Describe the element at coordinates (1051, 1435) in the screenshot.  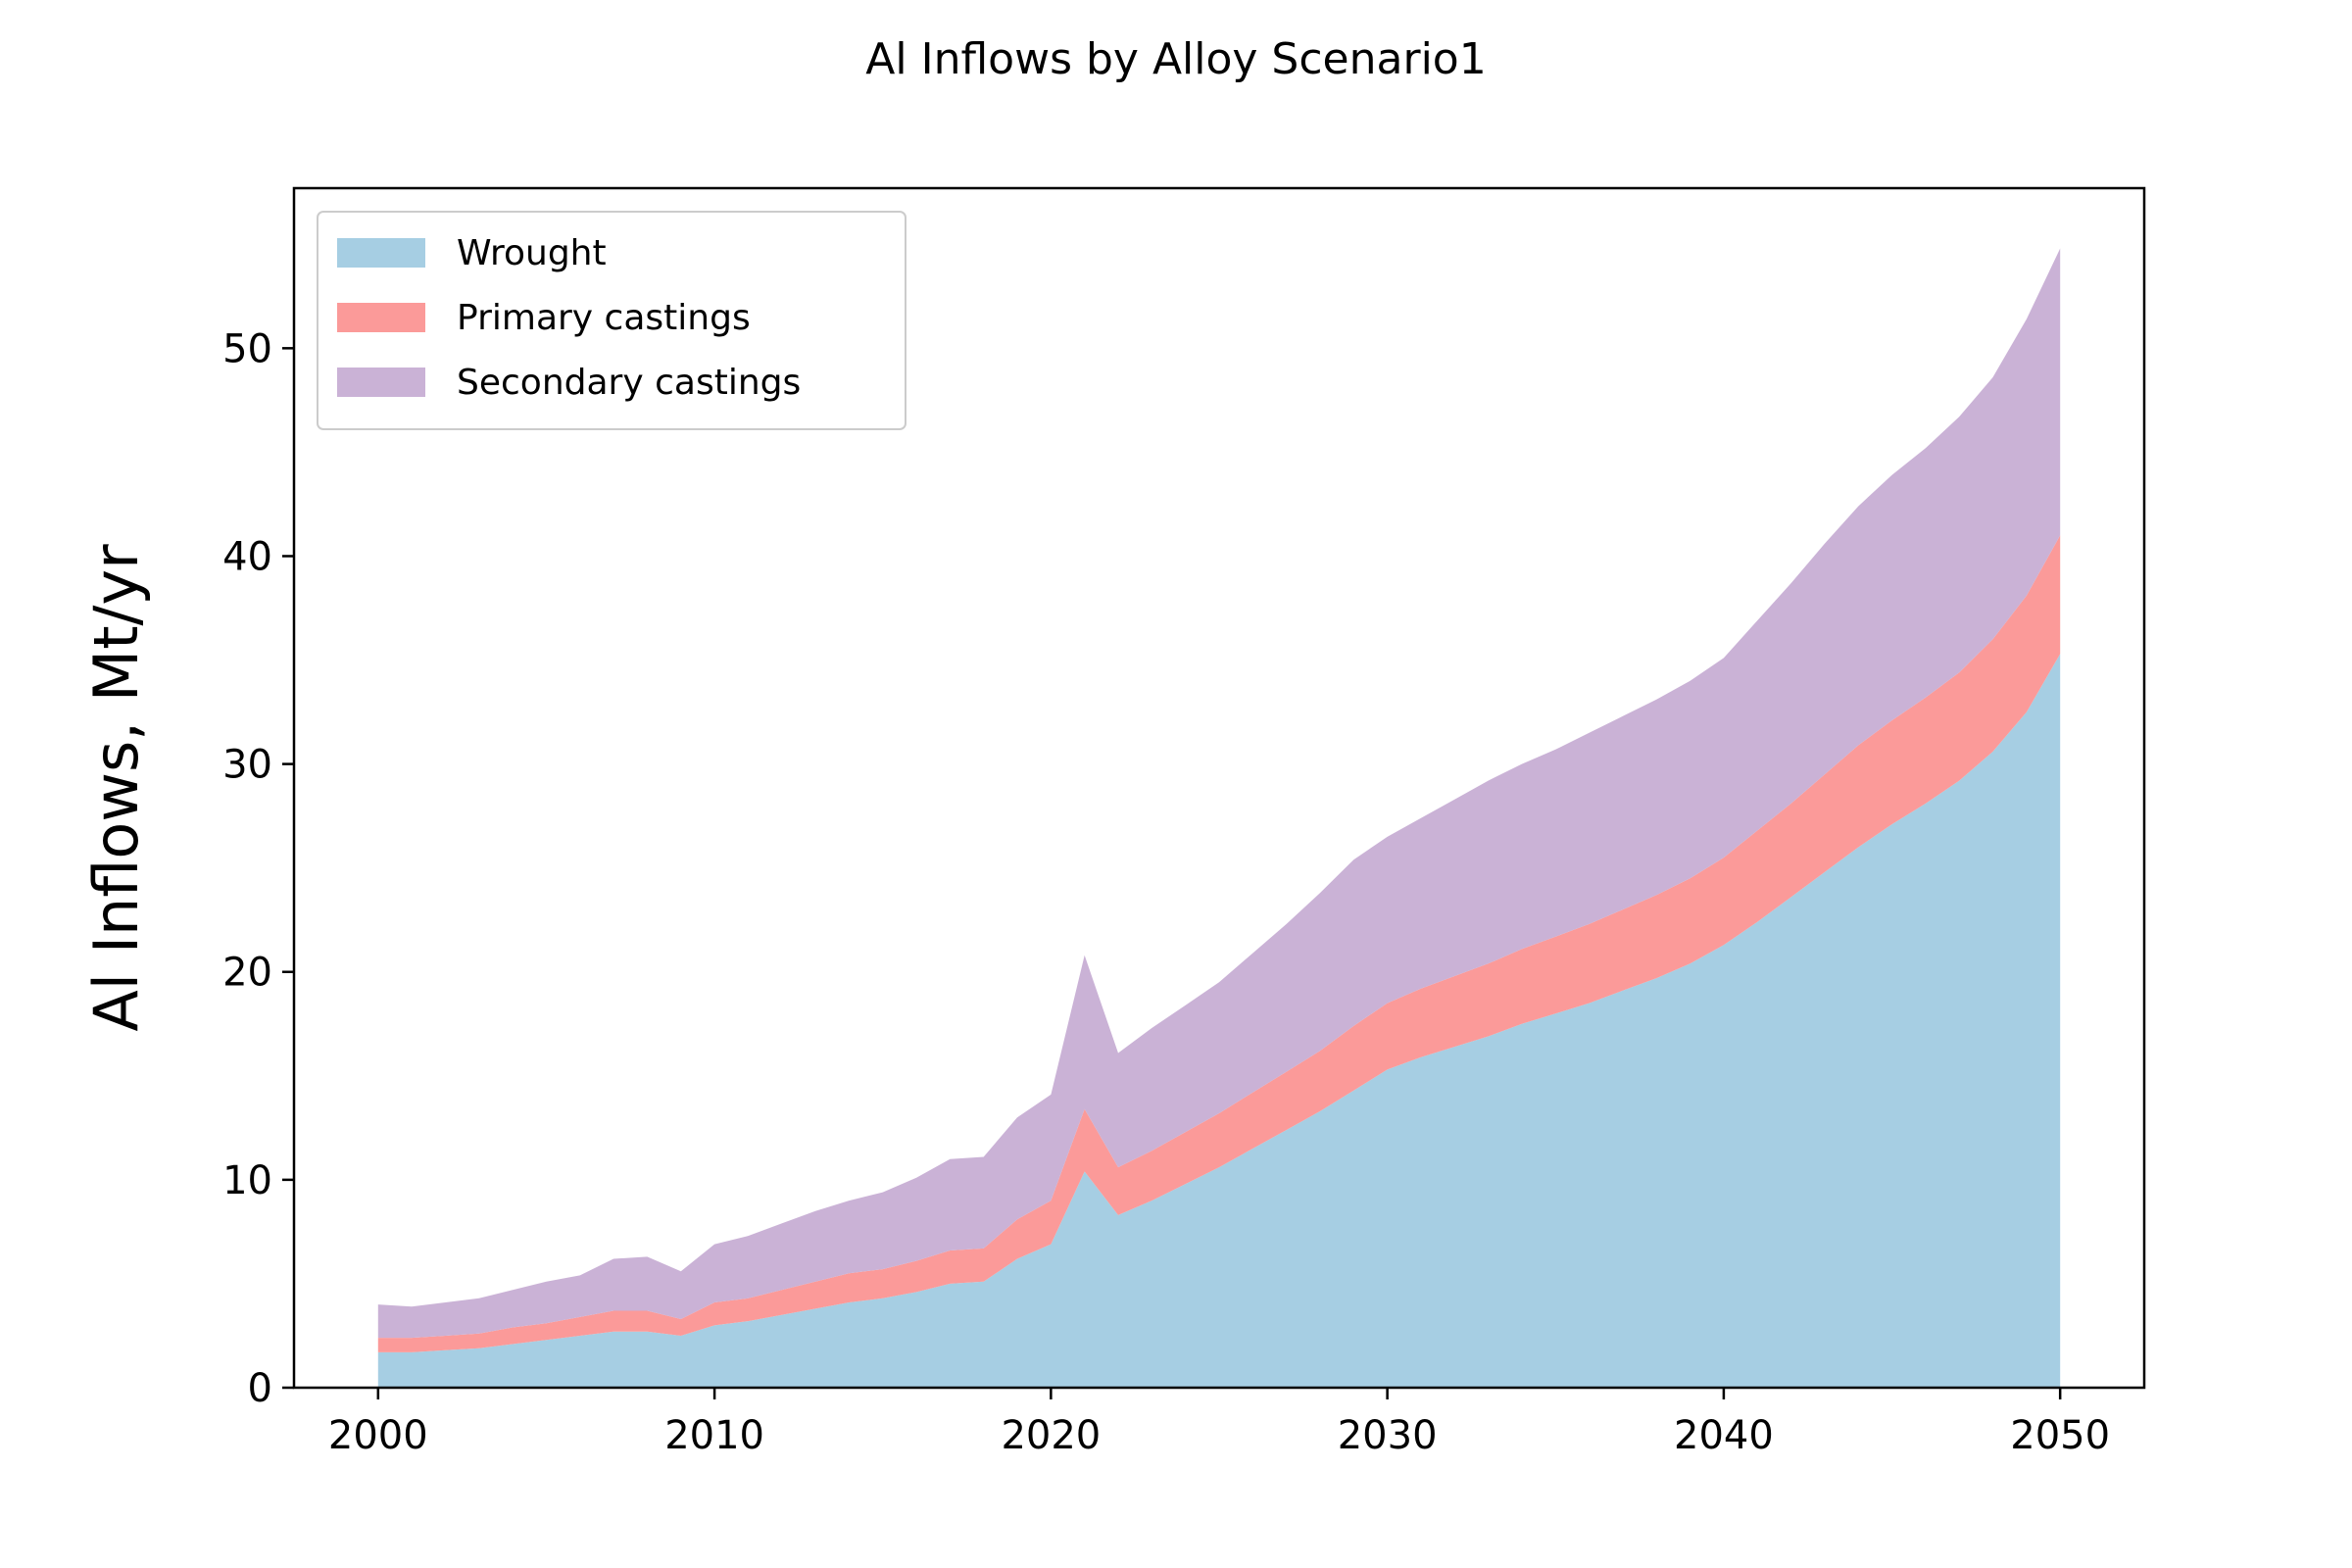
I see `x-tick-label: 2020` at that location.